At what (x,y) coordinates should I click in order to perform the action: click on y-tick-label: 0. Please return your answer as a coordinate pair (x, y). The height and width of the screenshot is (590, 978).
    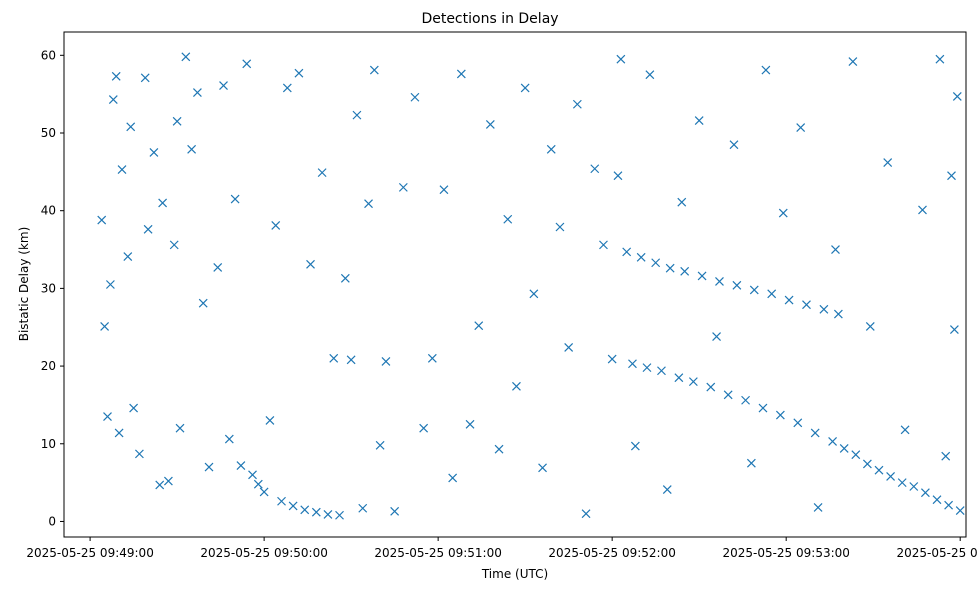
    Looking at the image, I should click on (52, 521).